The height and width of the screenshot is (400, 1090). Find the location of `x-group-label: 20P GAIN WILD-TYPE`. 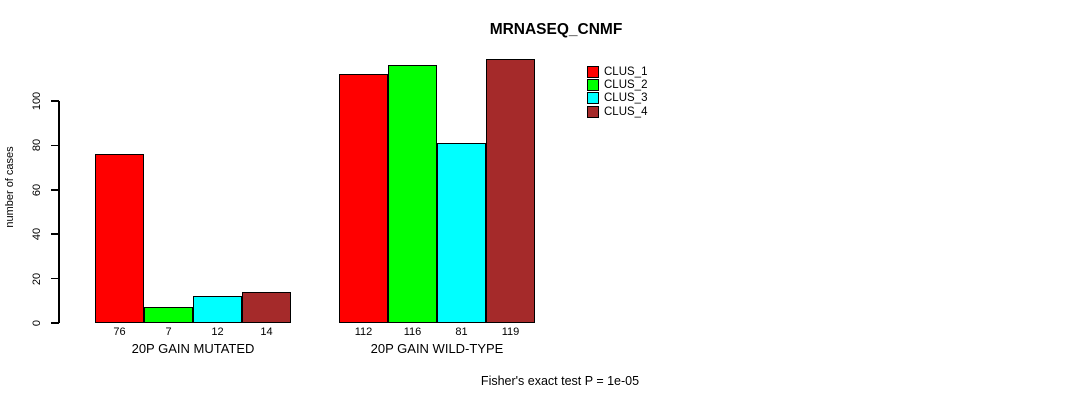

x-group-label: 20P GAIN WILD-TYPE is located at coordinates (437, 348).